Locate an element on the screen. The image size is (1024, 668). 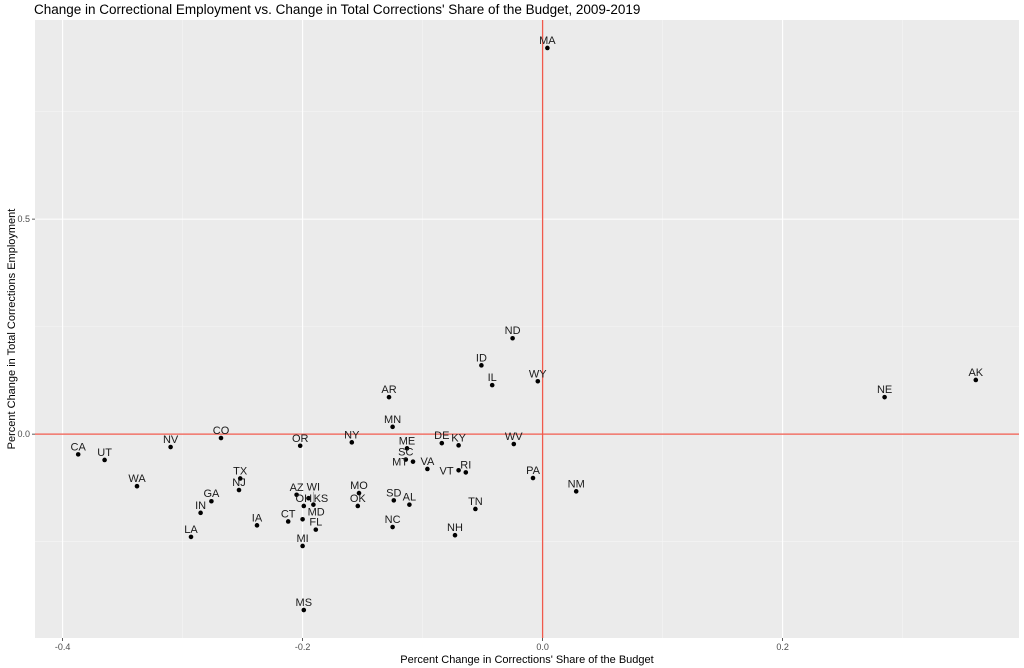
point-label: WY is located at coordinates (538, 374).